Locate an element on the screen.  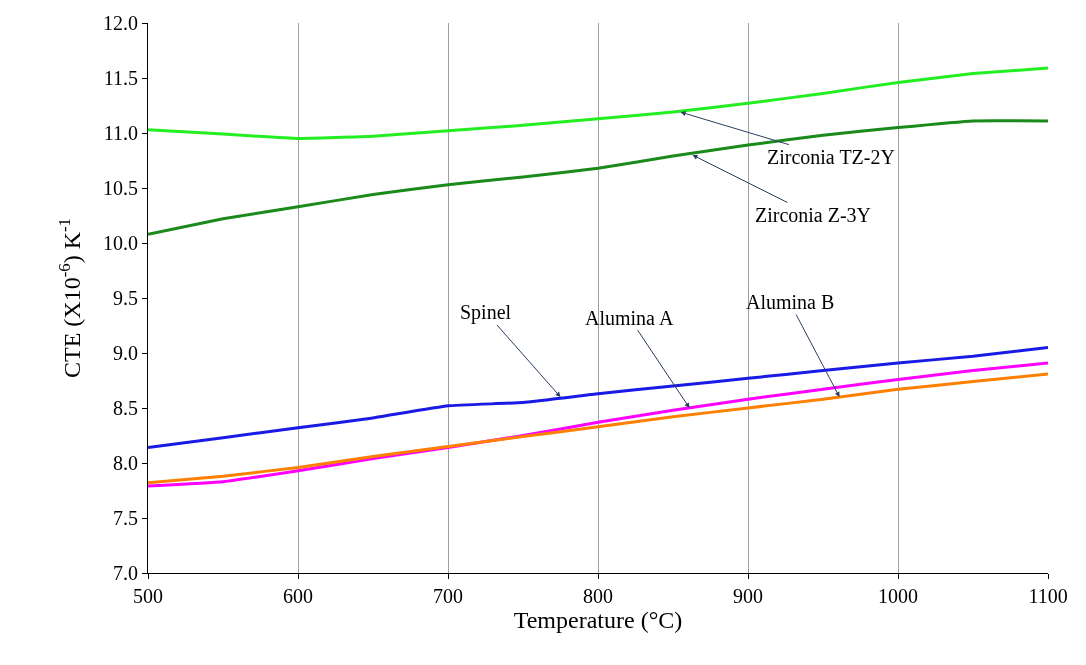
annotation: Alumina B is located at coordinates (790, 302).